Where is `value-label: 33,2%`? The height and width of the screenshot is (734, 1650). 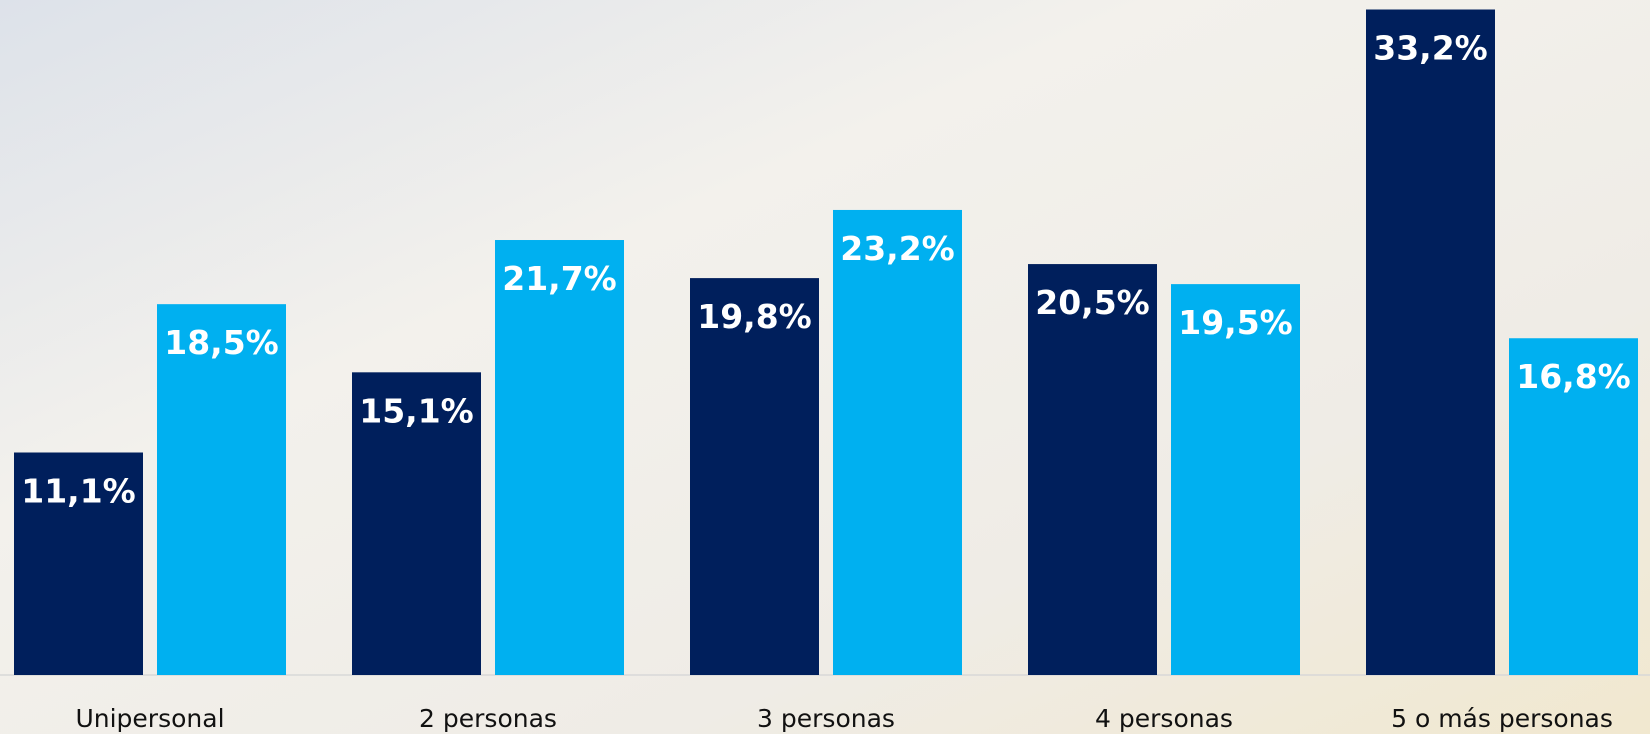 value-label: 33,2% is located at coordinates (1430, 48).